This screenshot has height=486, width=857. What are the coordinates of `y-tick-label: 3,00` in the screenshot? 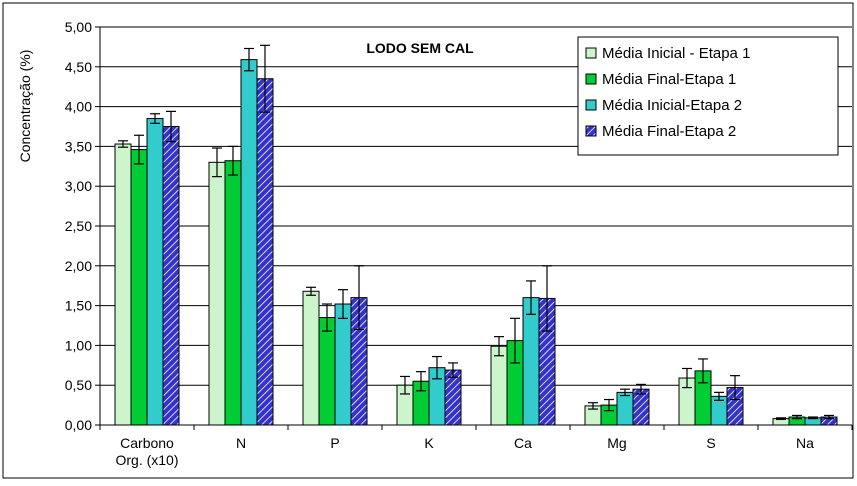 It's located at (78, 186).